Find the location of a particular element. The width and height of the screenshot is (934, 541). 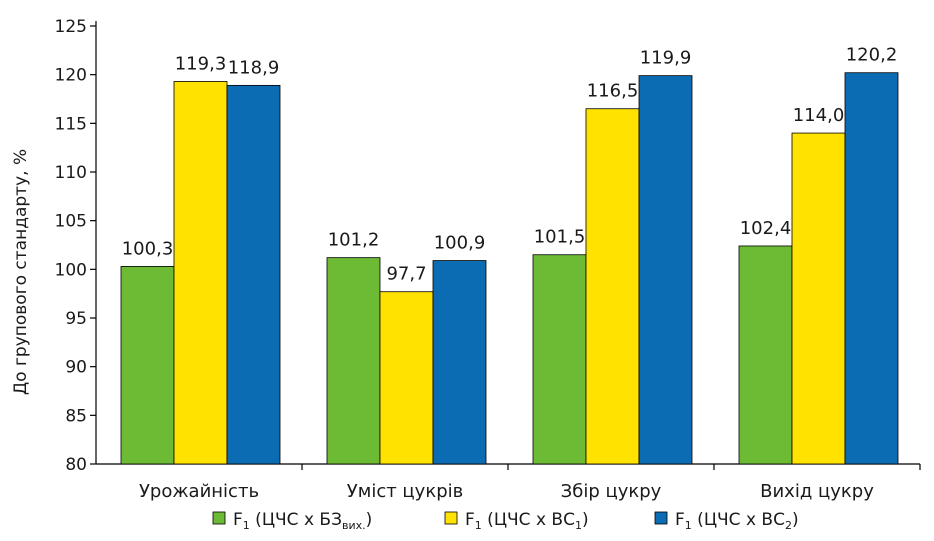

bar-series-3-Урожайність is located at coordinates (253, 274).